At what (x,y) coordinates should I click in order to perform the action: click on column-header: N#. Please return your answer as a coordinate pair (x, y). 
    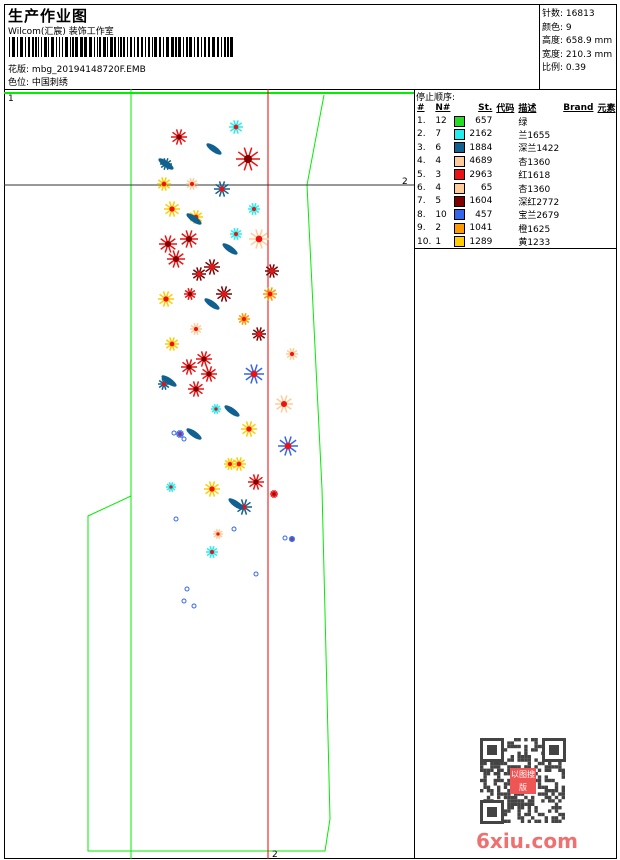
    Looking at the image, I should click on (443, 107).